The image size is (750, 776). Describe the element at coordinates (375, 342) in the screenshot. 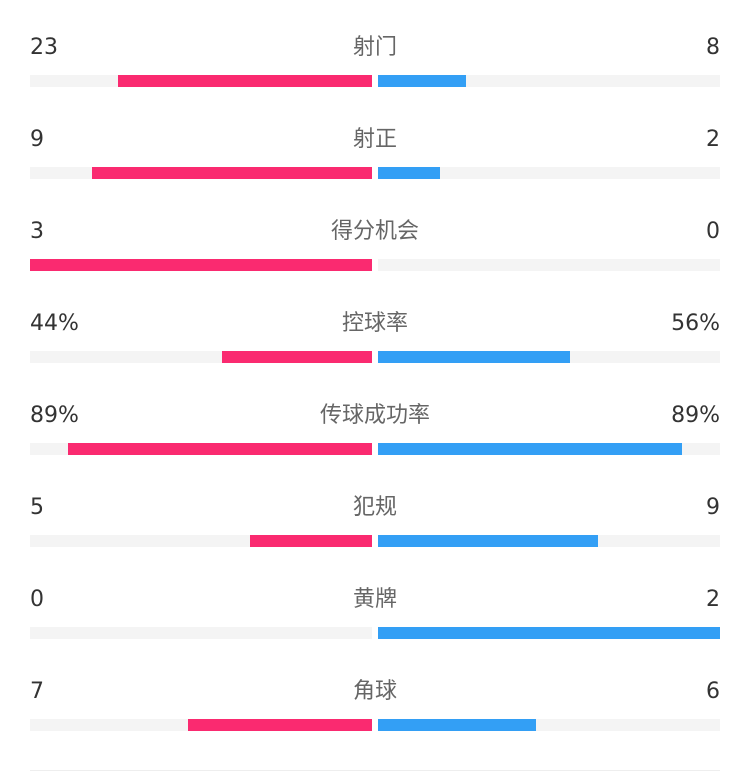

I see `stat-row: 44% 控球率 56%` at that location.